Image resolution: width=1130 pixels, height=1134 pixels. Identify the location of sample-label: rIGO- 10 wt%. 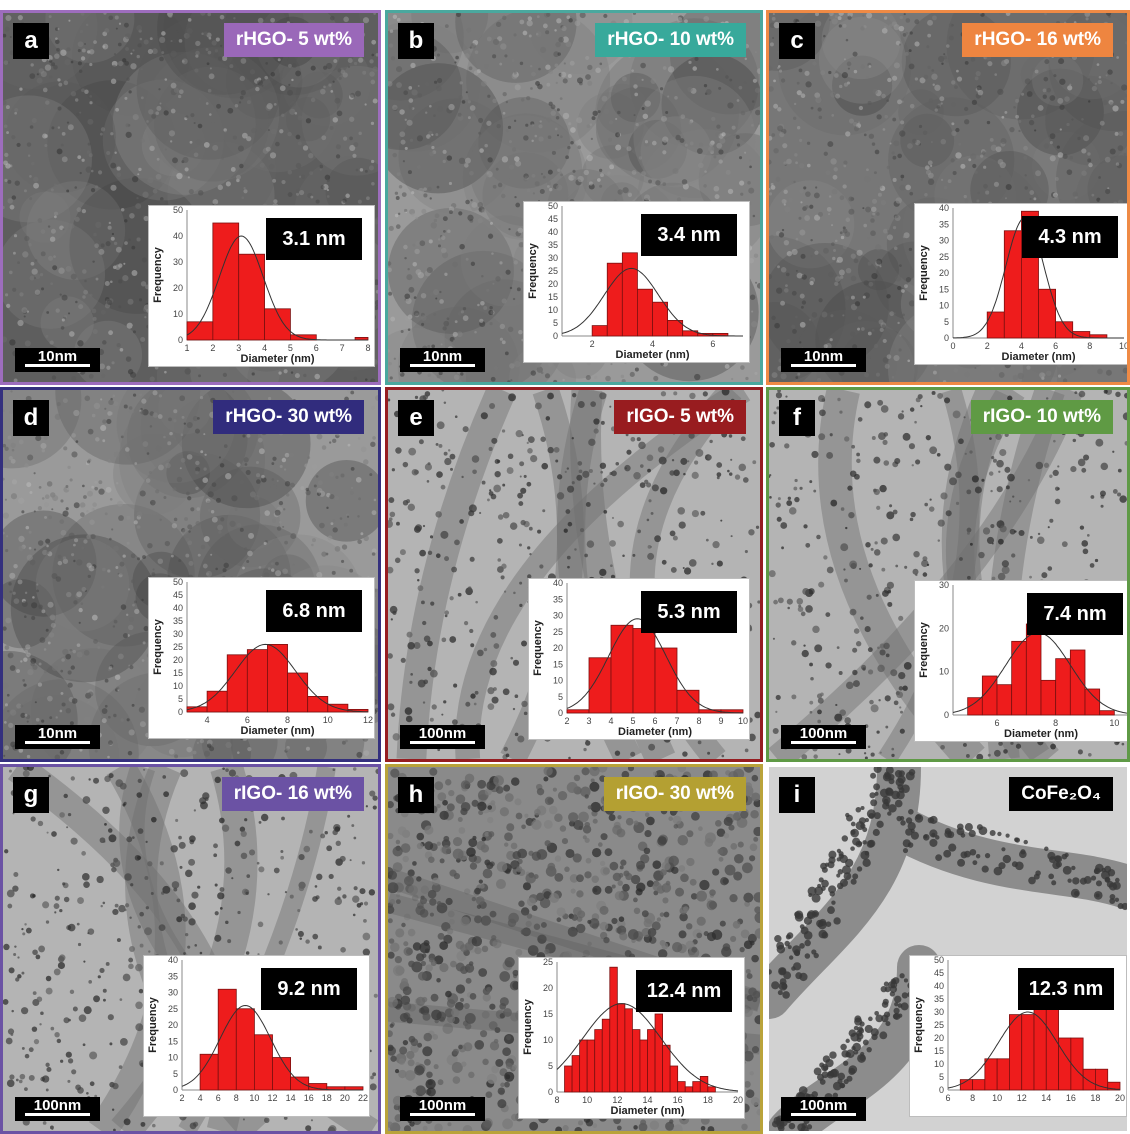
(1041, 417).